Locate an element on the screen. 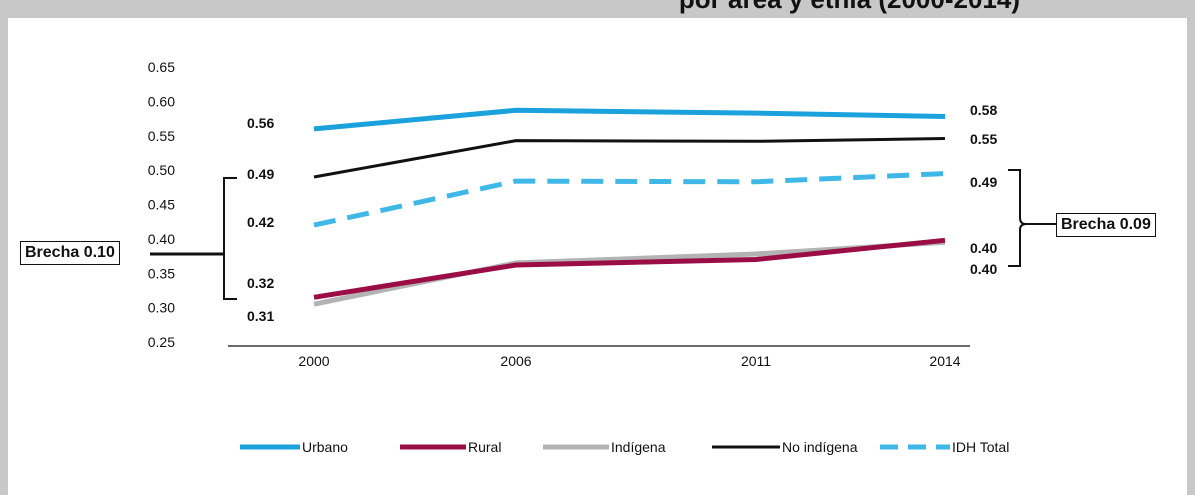 Image resolution: width=1195 pixels, height=495 pixels. legend-label: Indígena is located at coordinates (638, 447).